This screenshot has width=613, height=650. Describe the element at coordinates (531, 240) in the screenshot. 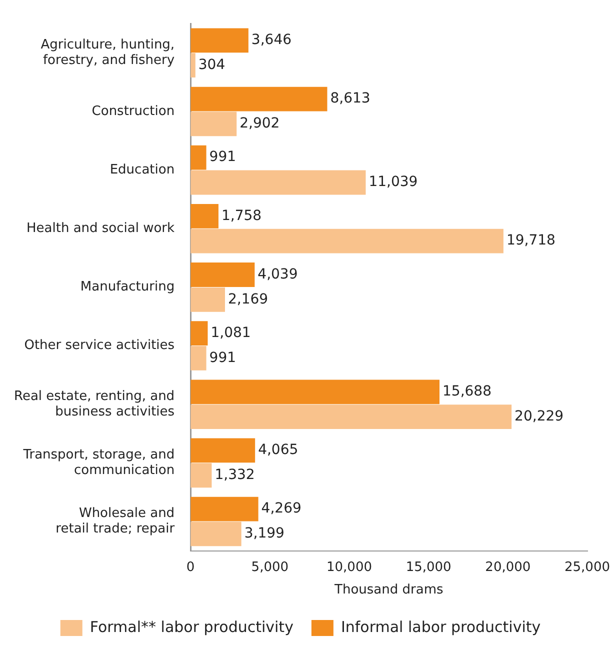

I see `data-label: 19,718` at that location.